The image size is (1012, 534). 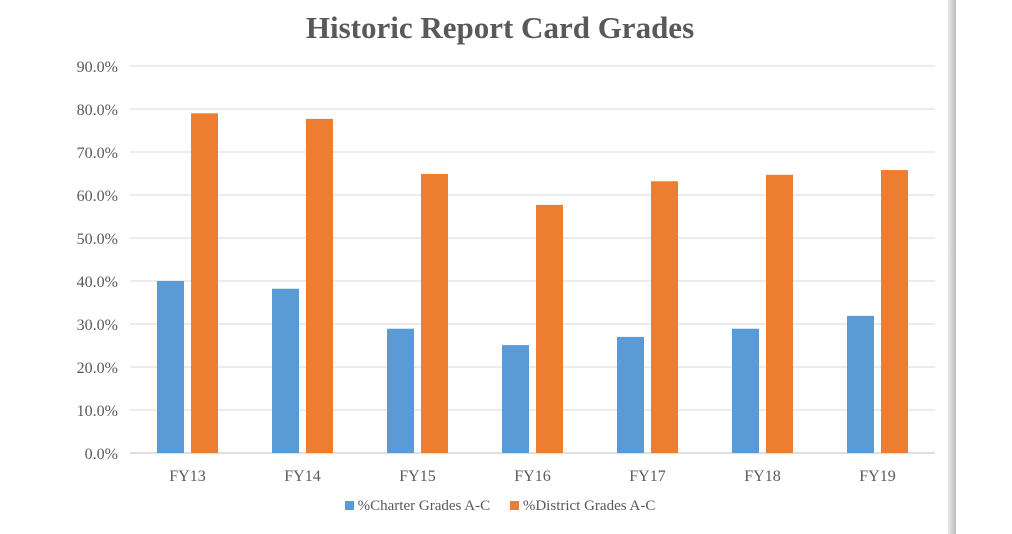 I want to click on legend-label-charter: %Charter Grades A-C, so click(x=424, y=506).